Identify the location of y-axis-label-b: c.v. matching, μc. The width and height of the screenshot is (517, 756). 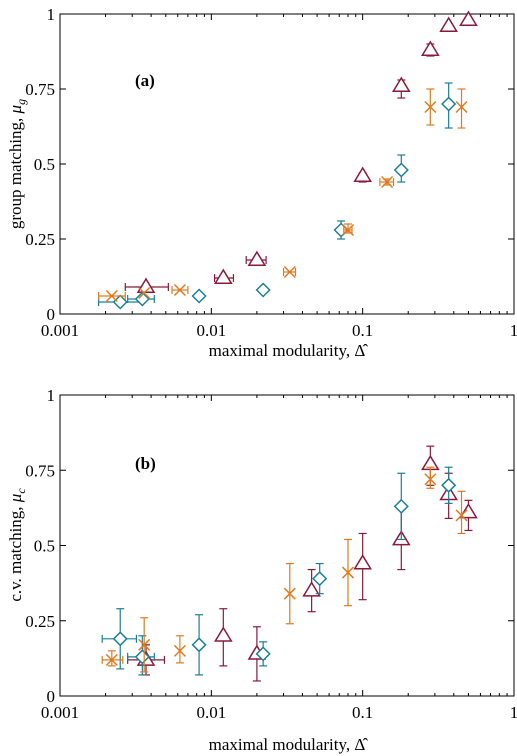
(17, 545).